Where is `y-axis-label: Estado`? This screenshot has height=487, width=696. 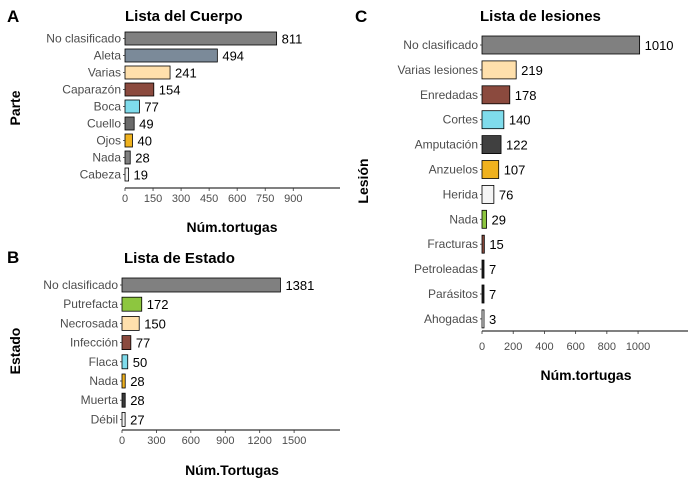 y-axis-label: Estado is located at coordinates (15, 351).